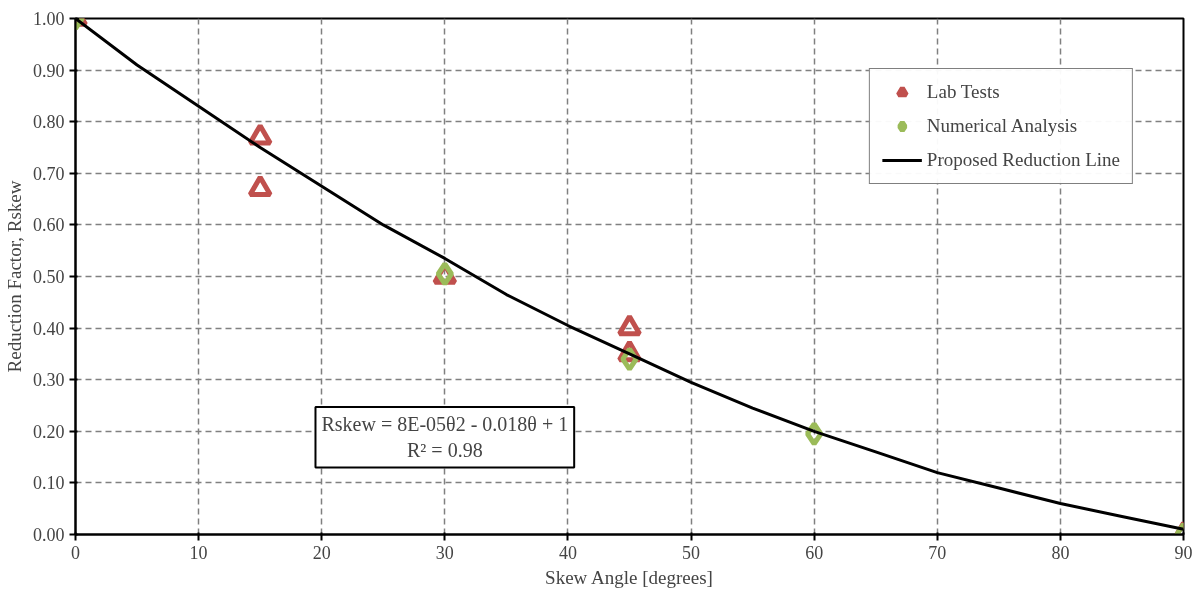 This screenshot has height=590, width=1198. I want to click on y-tick-label: 0.70, so click(49, 173).